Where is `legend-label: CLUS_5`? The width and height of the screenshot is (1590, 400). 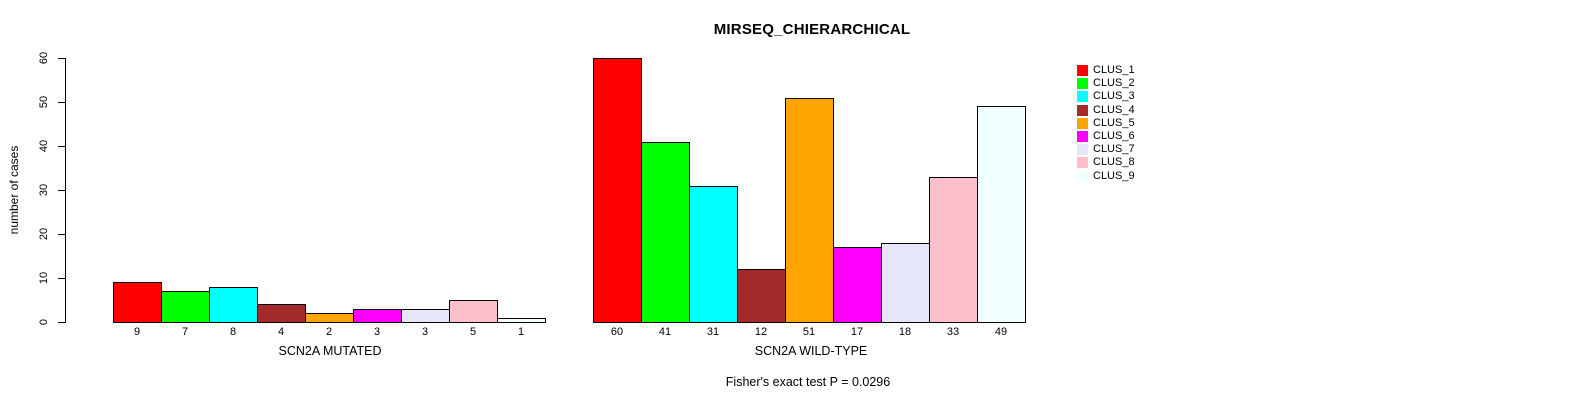 legend-label: CLUS_5 is located at coordinates (1114, 122).